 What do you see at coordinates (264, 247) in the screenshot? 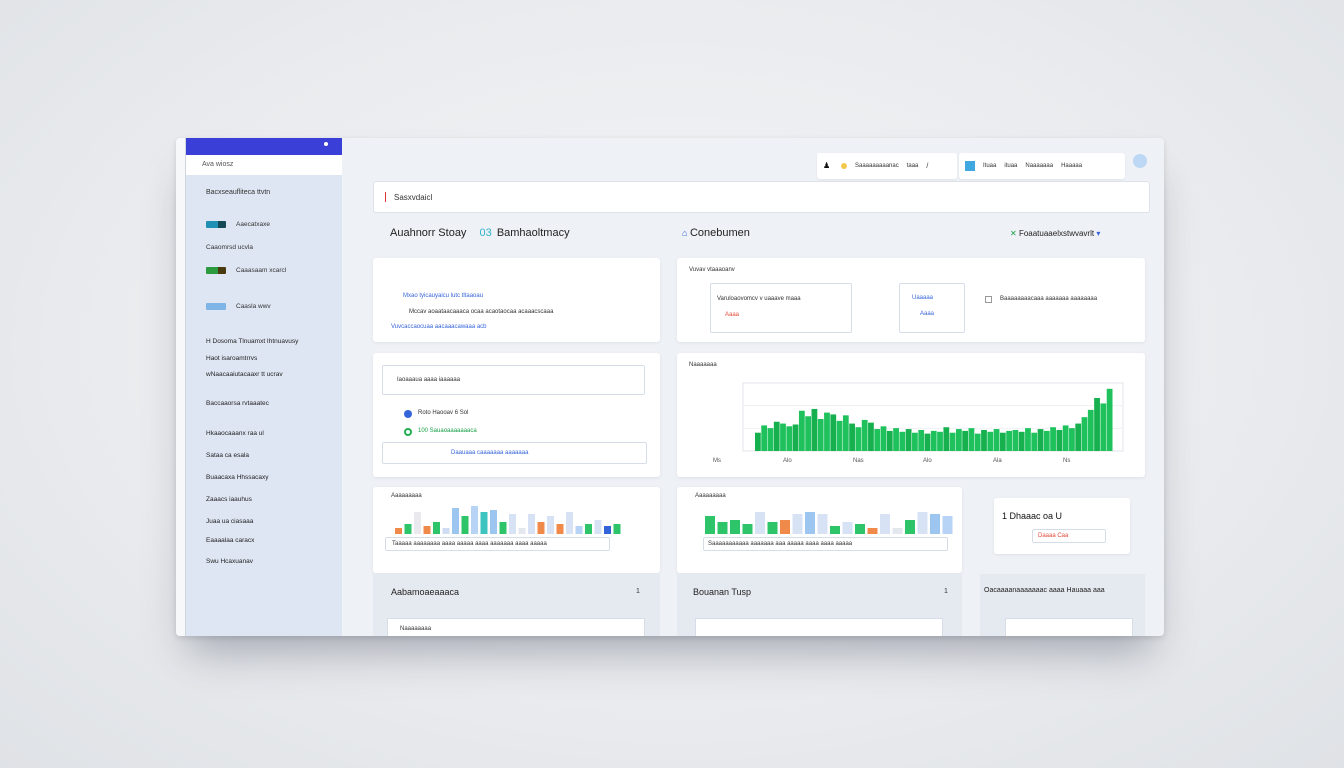
I see `sidebar-item: Caaomrsd ucvla` at bounding box center [264, 247].